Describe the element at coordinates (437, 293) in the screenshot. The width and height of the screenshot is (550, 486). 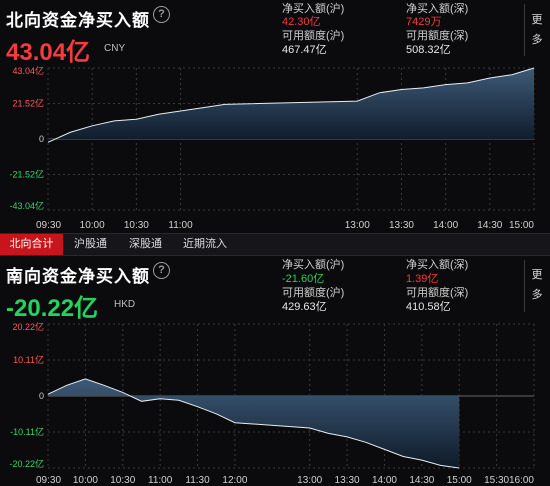
I see `south-stat-label-3: 可用额度(深)` at that location.